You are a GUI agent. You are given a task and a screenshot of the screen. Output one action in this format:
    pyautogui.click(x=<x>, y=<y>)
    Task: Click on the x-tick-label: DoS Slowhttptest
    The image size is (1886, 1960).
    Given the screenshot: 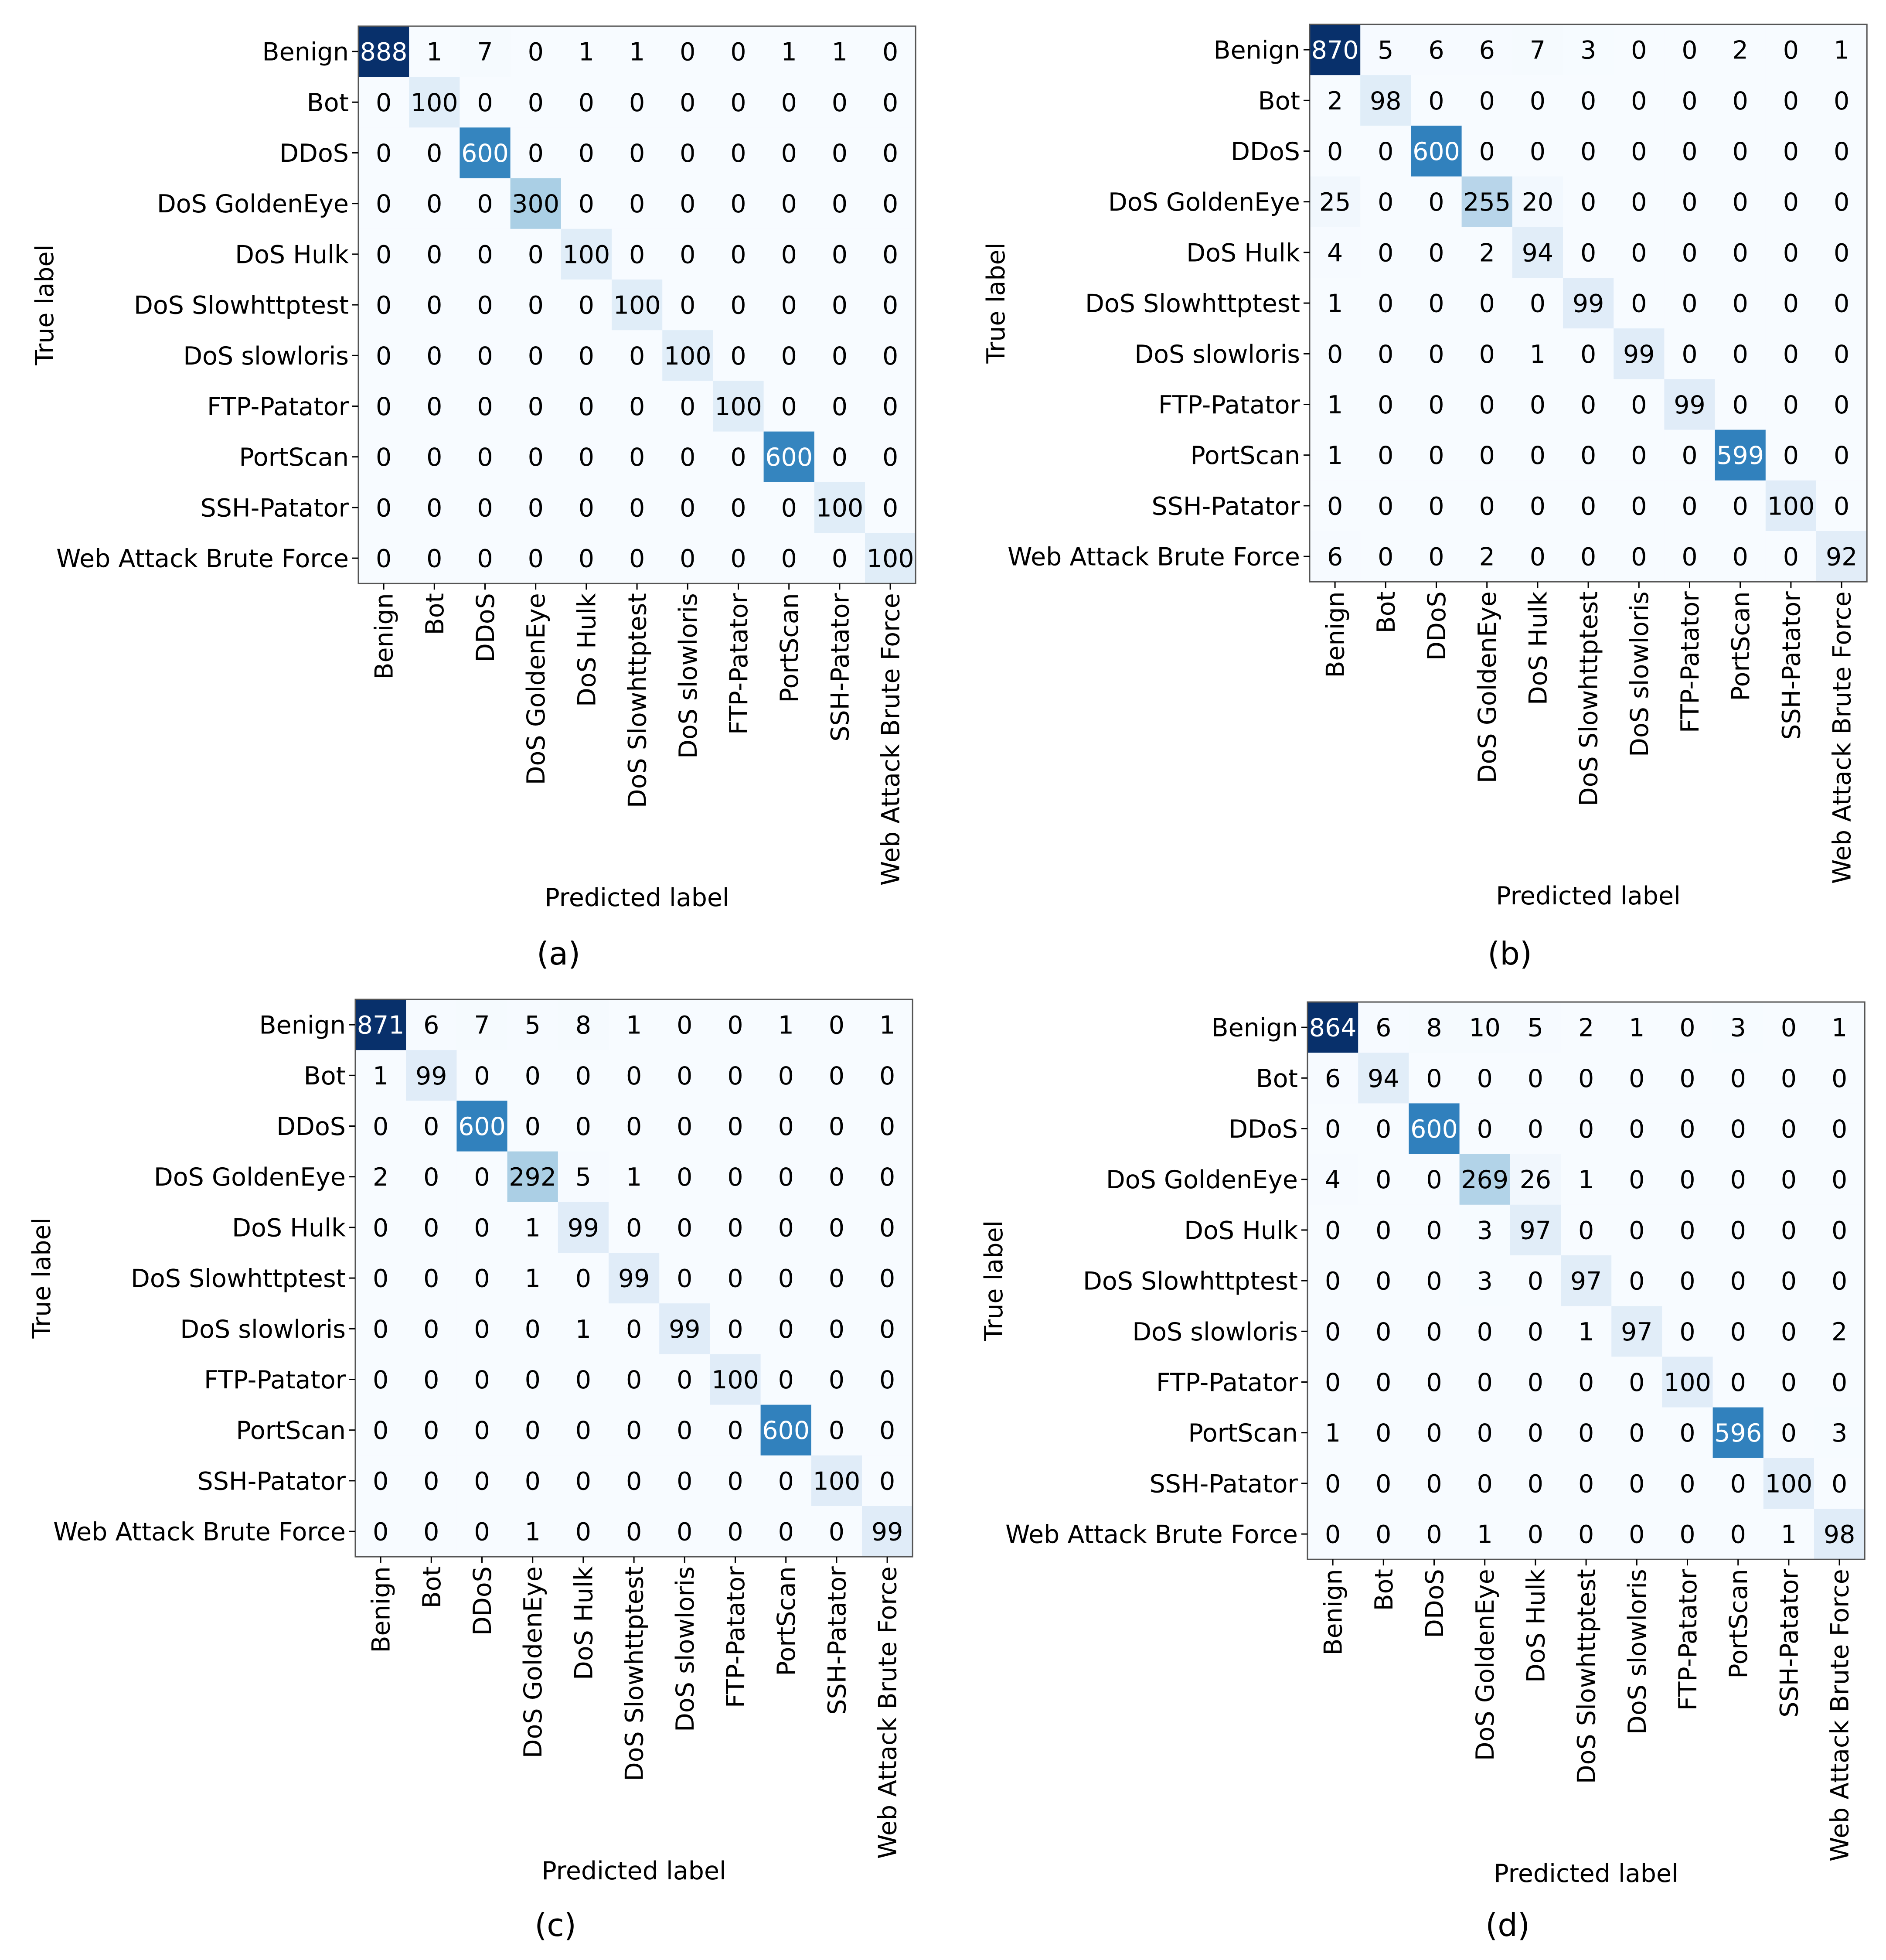 What is the action you would take?
    pyautogui.click(x=634, y=1673)
    